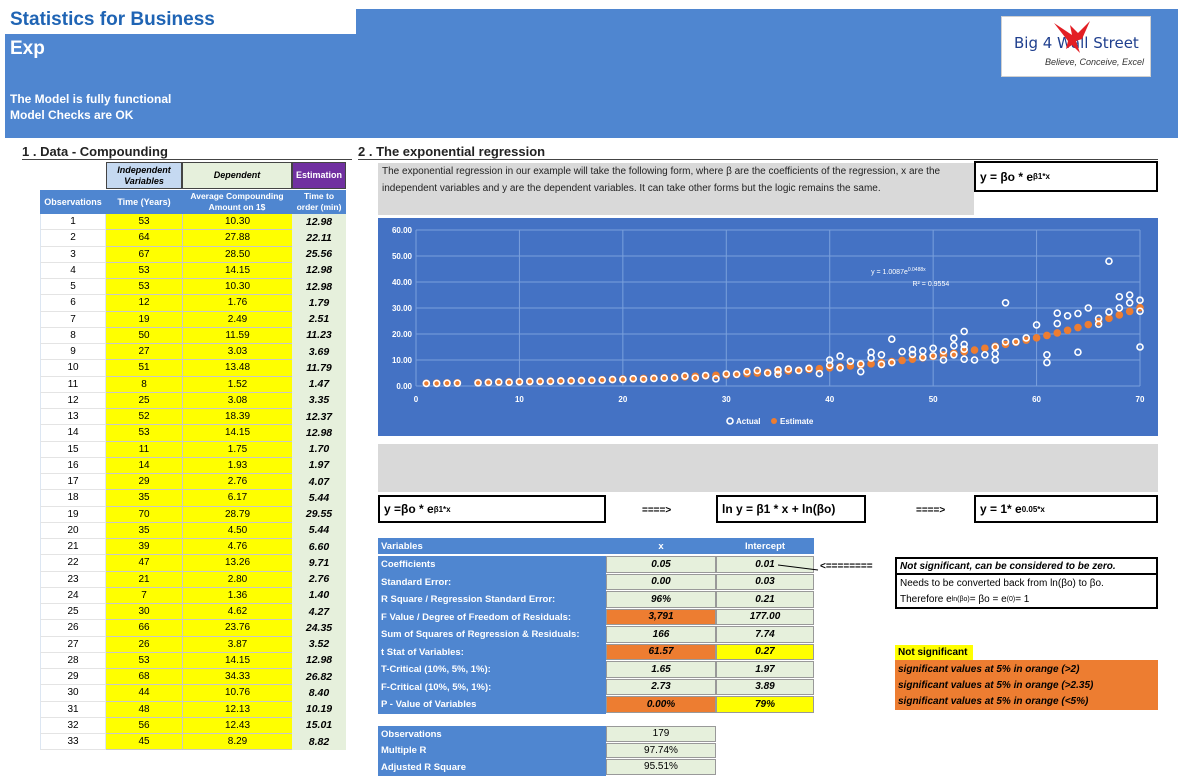  What do you see at coordinates (319, 644) in the screenshot?
I see `cell-order-time: 3.52` at bounding box center [319, 644].